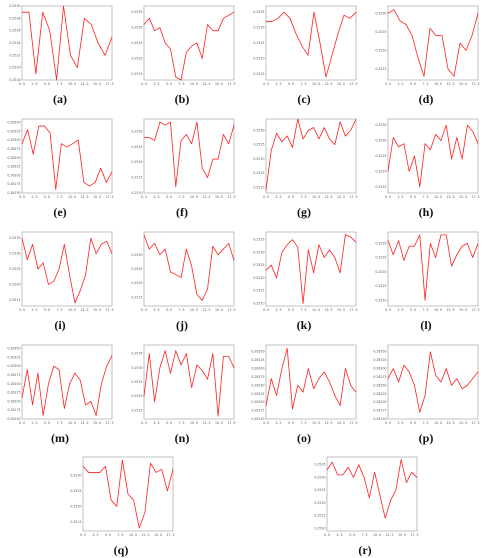 This screenshot has width=485, height=558. Describe the element at coordinates (380, 156) in the screenshot. I see `y-tick-label: 0.2525` at that location.